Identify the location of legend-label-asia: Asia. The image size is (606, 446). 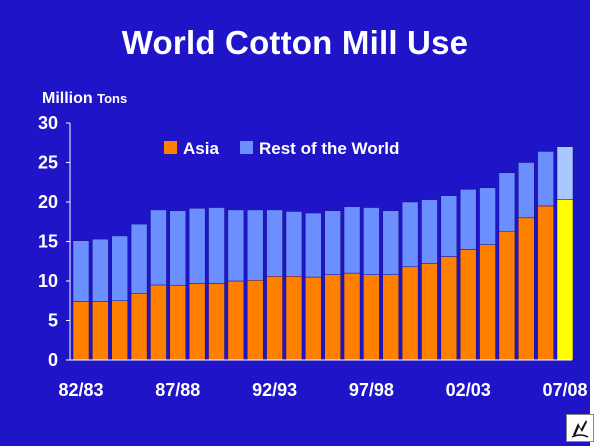
(201, 148).